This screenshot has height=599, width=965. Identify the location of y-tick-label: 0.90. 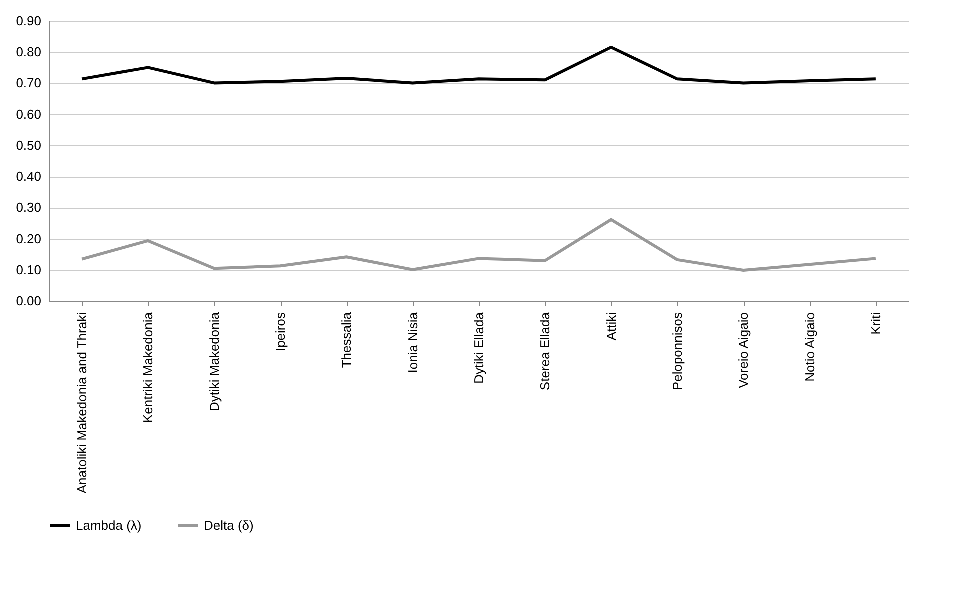
(29, 21).